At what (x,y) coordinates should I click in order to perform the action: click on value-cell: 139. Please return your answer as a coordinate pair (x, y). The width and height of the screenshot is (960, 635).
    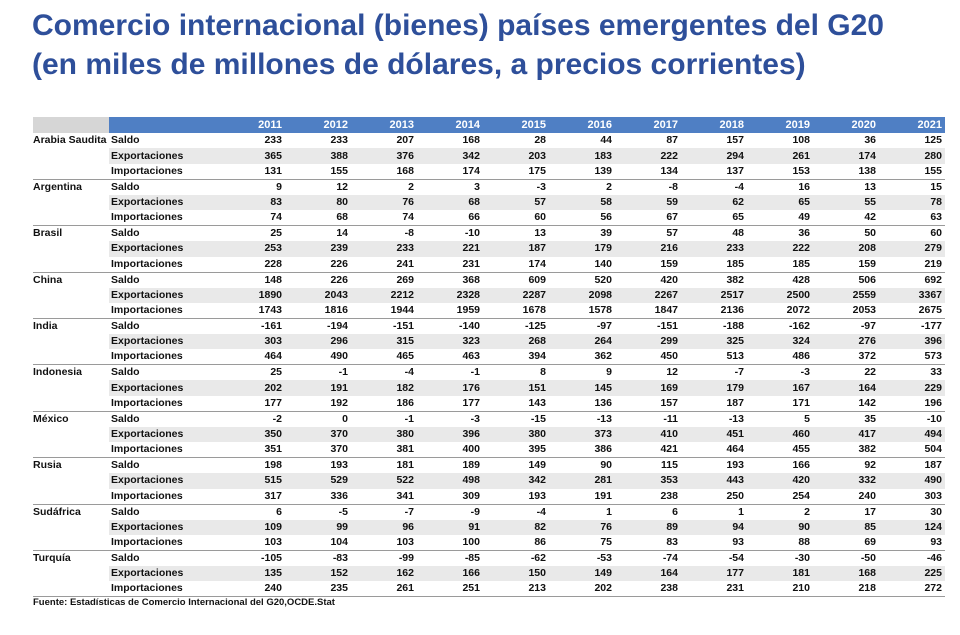
    Looking at the image, I should click on (582, 171).